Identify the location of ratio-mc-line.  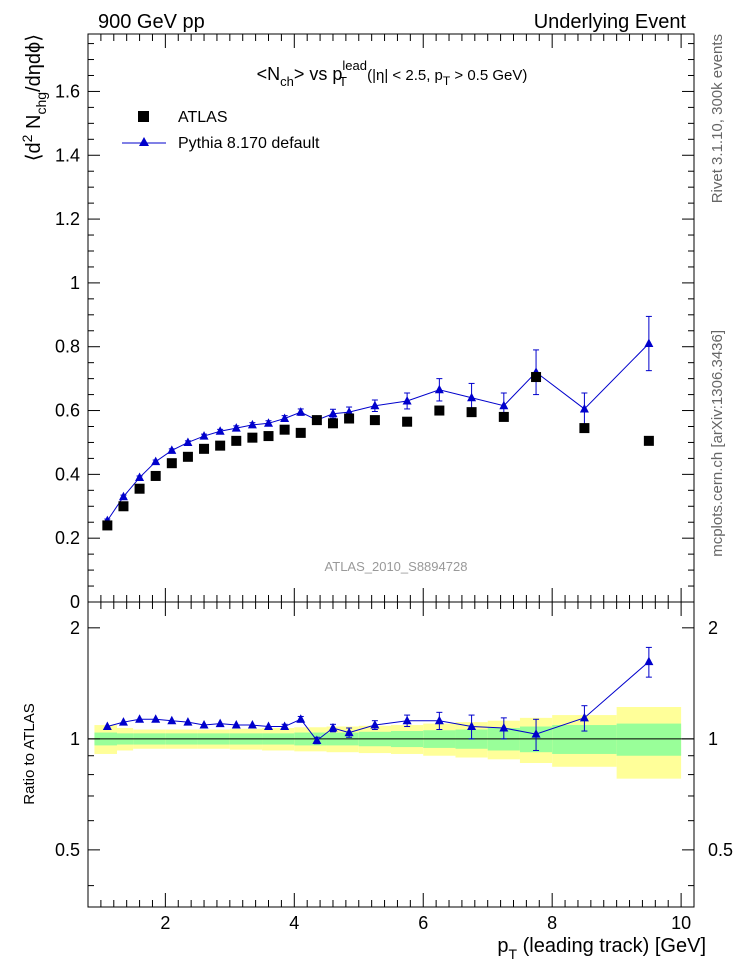
(378, 701).